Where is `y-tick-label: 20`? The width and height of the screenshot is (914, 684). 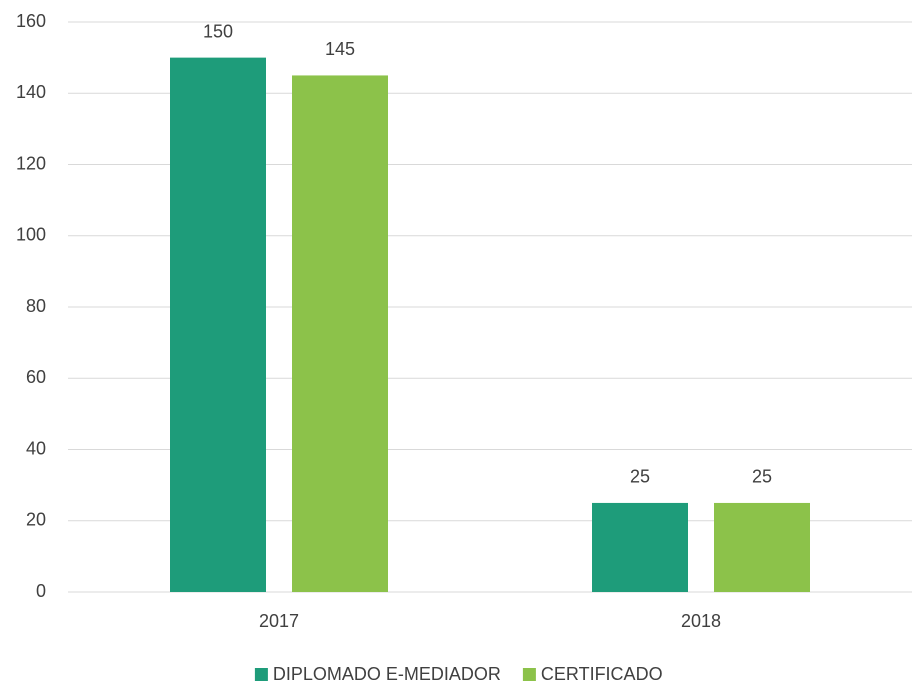 y-tick-label: 20 is located at coordinates (36, 520).